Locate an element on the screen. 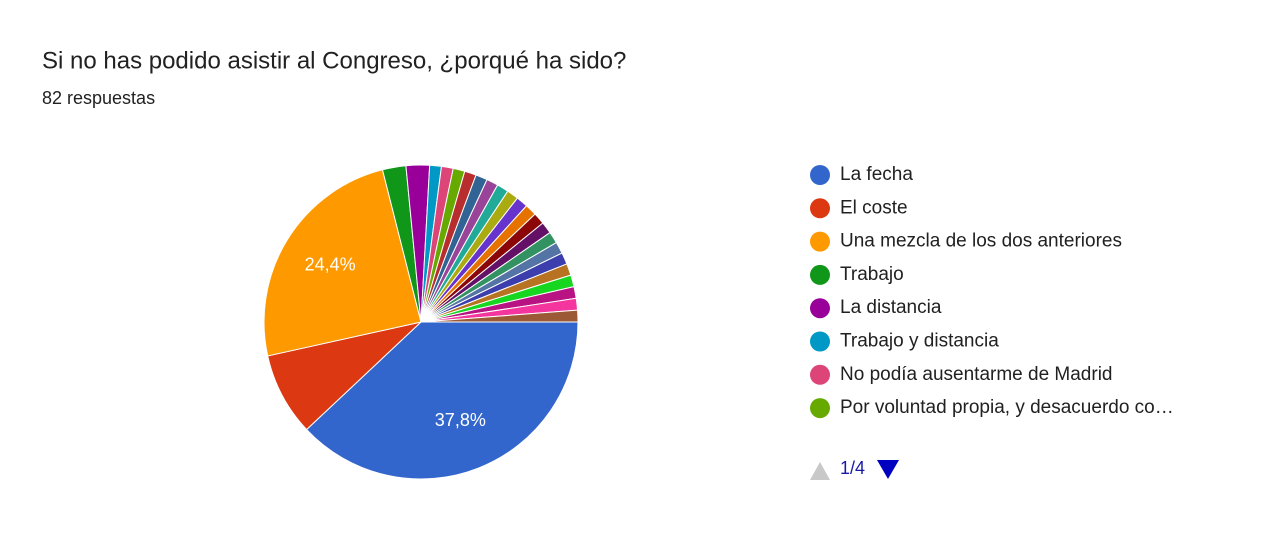 The image size is (1280, 539). legend-label: No podía ausentarme de Madrid is located at coordinates (976, 374).